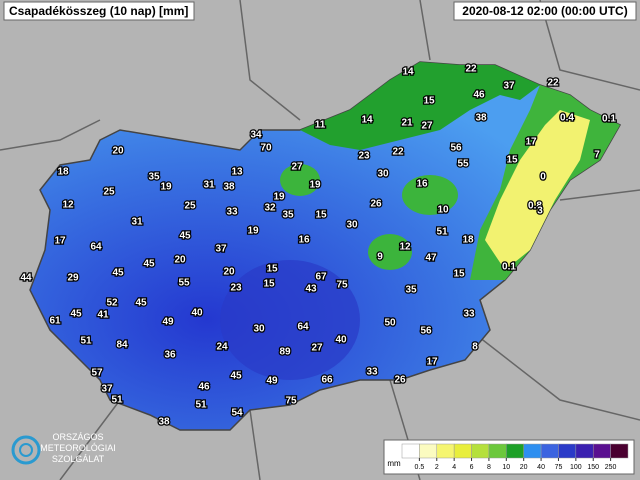 Image resolution: width=640 pixels, height=480 pixels. What do you see at coordinates (431, 258) in the screenshot?
I see `station-value: 47` at bounding box center [431, 258].